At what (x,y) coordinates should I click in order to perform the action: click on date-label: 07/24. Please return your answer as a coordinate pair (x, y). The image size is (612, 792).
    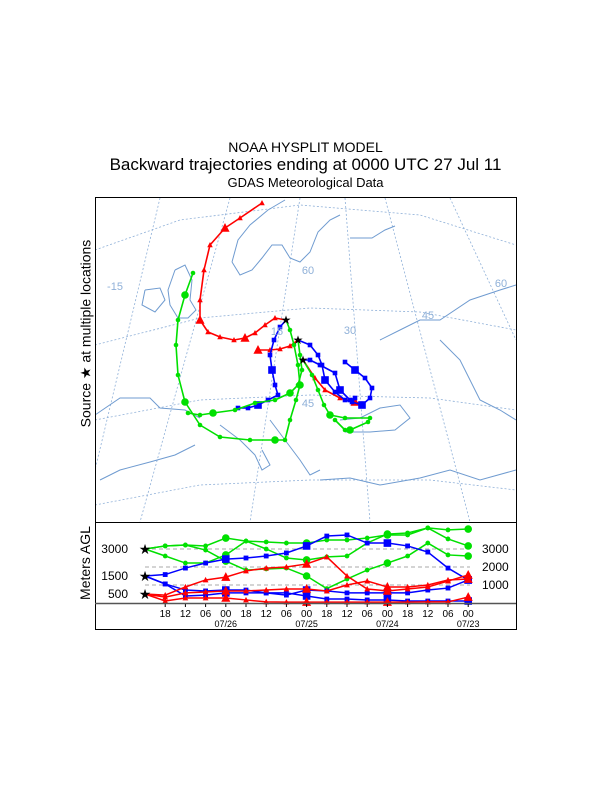
    Looking at the image, I should click on (387, 624).